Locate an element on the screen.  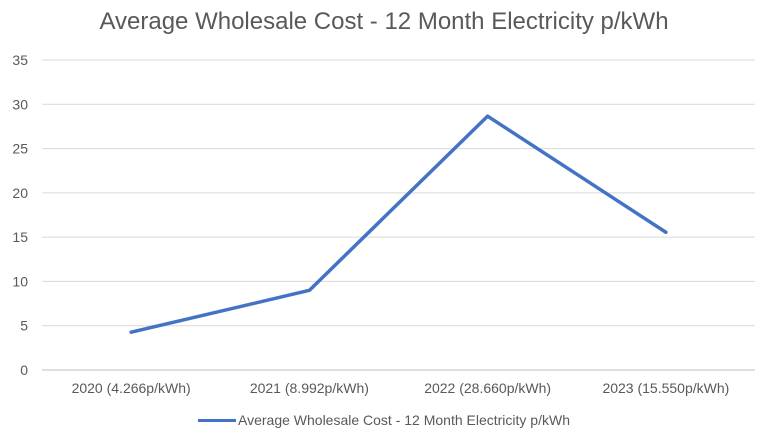
y-tick-label: 30 is located at coordinates (20, 104).